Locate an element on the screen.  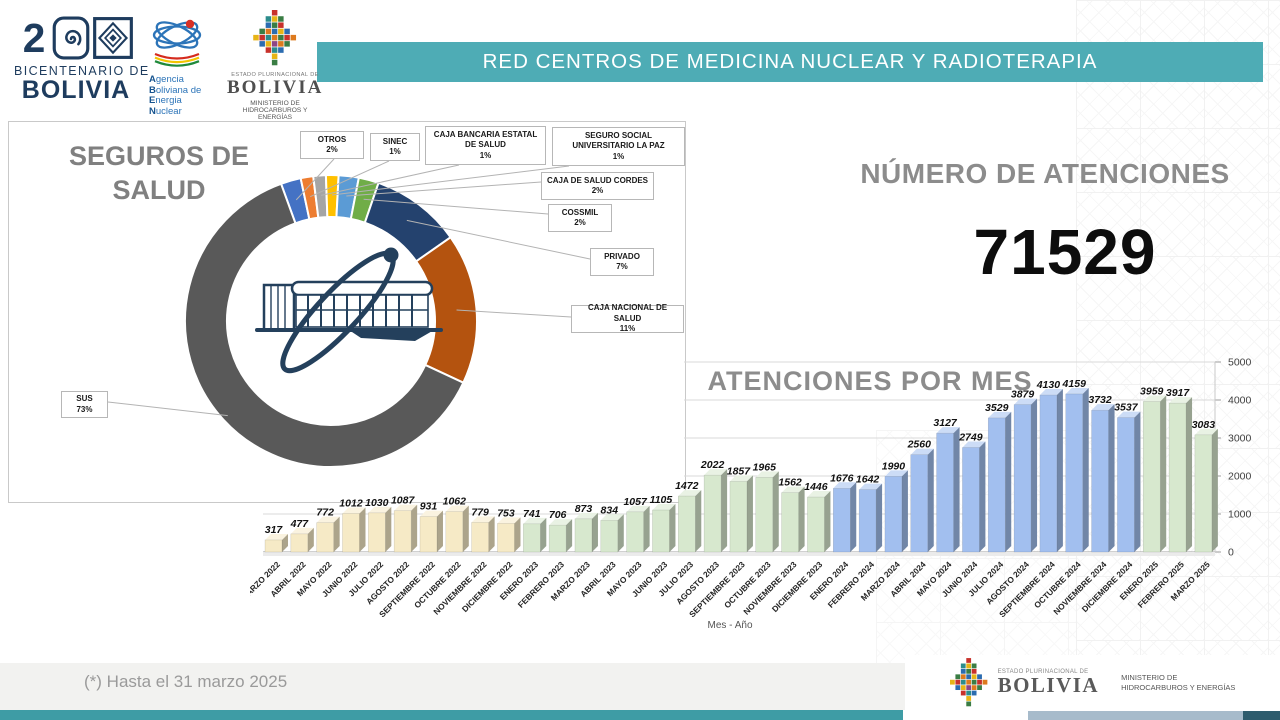
bottom-bar-dark is located at coordinates (1261, 715).